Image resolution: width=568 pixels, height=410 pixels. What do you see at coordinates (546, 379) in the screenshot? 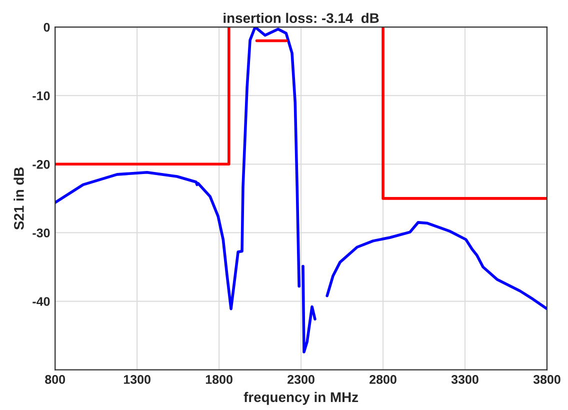
I see `x-tick-label: 3800` at bounding box center [546, 379].